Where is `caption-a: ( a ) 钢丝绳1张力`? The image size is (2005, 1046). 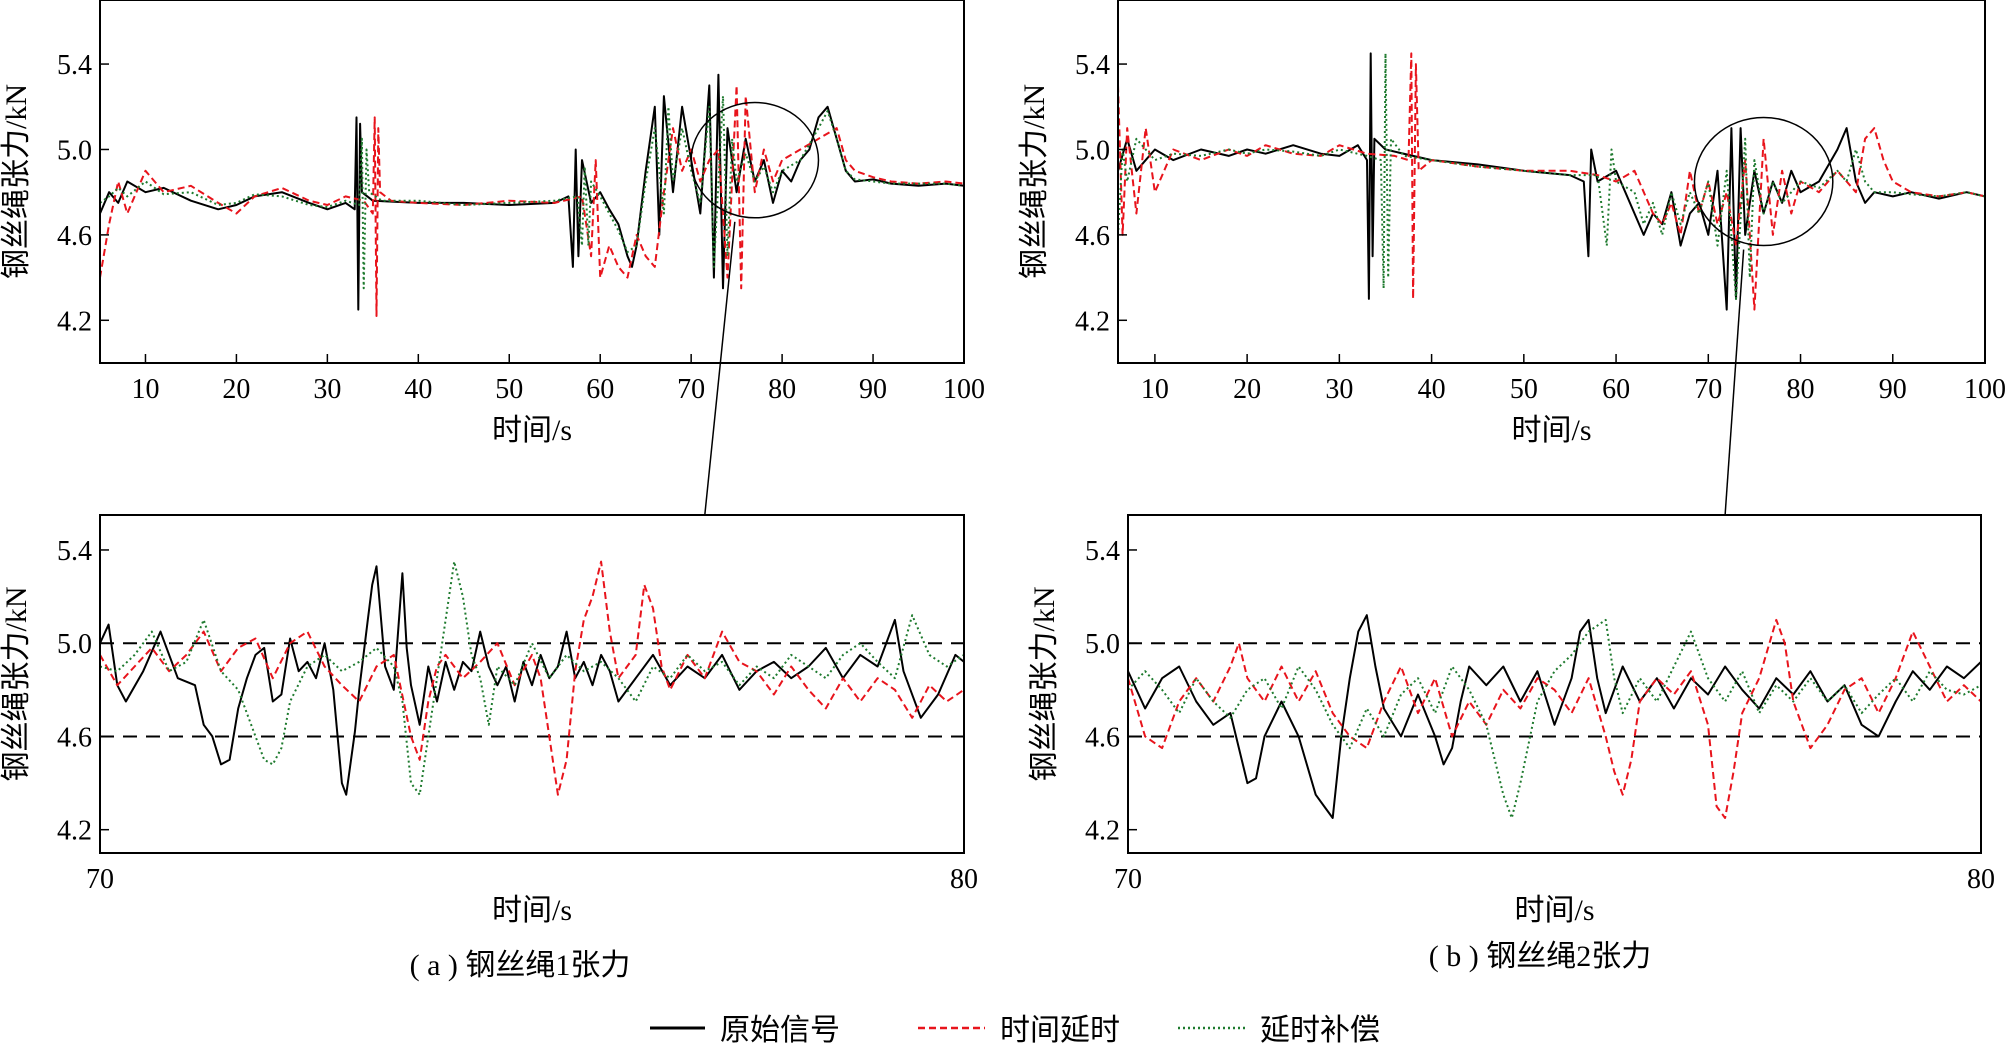
caption-a: ( a ) 钢丝绳1张力 is located at coordinates (520, 965).